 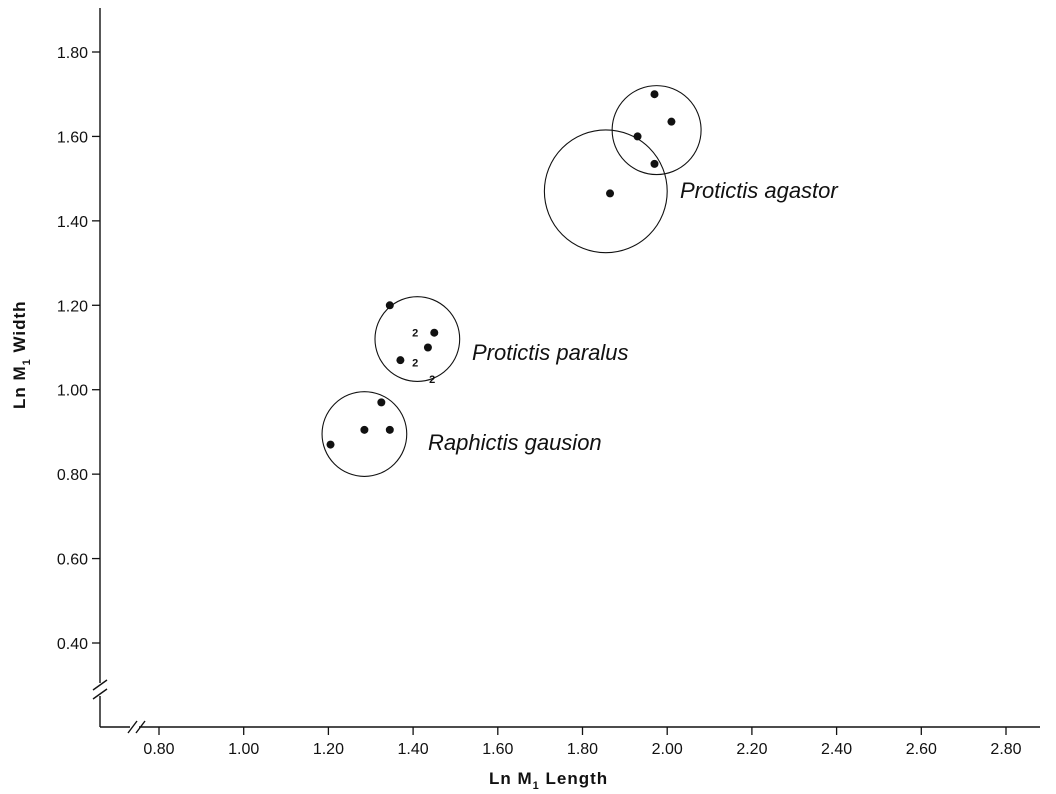 I want to click on y-axis-ticks: 0.40 0.60 0.80 1.00 1.20 1.40 1.60 1.80, so click(x=78, y=349).